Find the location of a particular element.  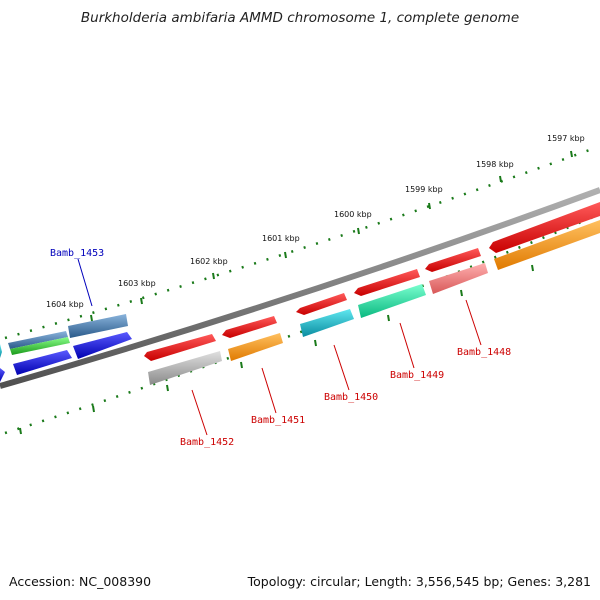

tick-label: 1603 kbp is located at coordinates (137, 283).